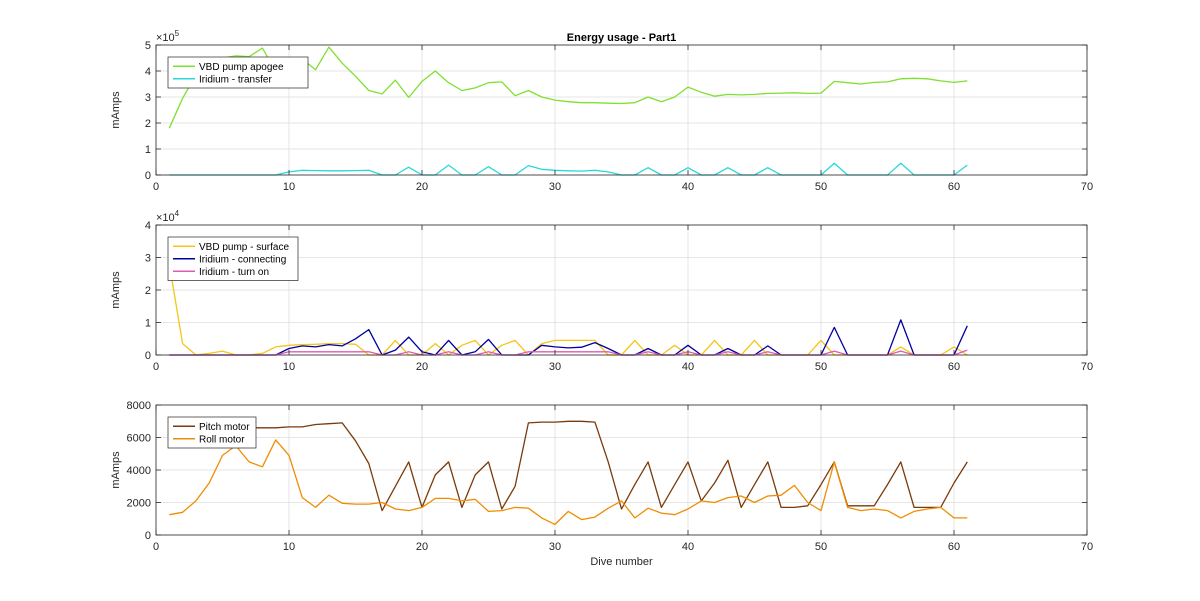 This screenshot has width=1200, height=601. What do you see at coordinates (241, 67) in the screenshot?
I see `legend-label: VBD pump apogee` at bounding box center [241, 67].